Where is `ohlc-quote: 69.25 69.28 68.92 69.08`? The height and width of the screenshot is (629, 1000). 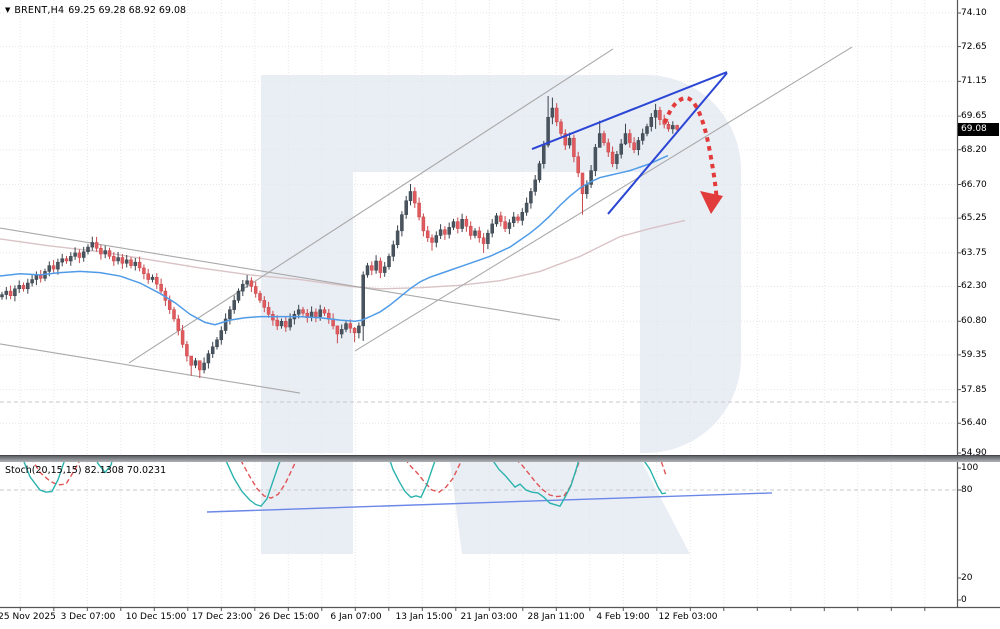
ohlc-quote: 69.25 69.28 68.92 69.08 is located at coordinates (127, 10).